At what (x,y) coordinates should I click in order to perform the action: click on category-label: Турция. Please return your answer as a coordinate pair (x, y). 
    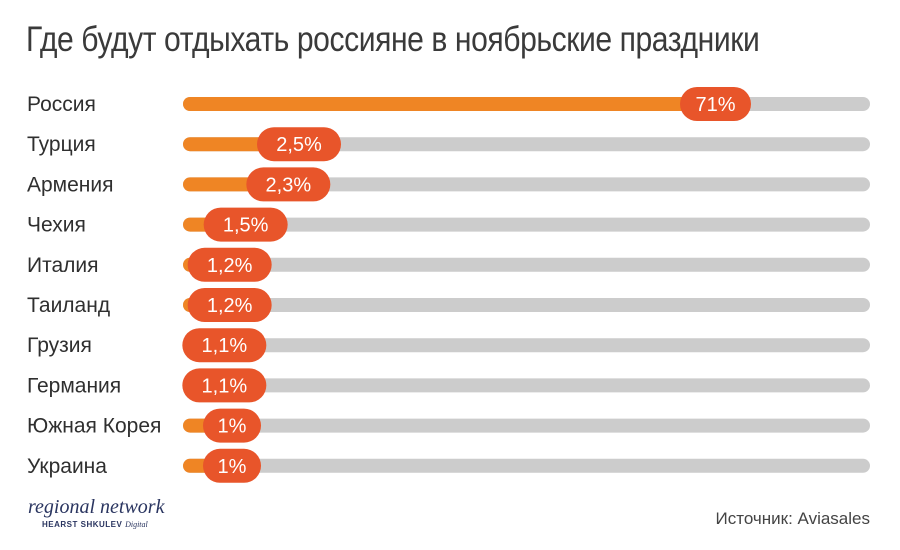
    Looking at the image, I should click on (61, 144).